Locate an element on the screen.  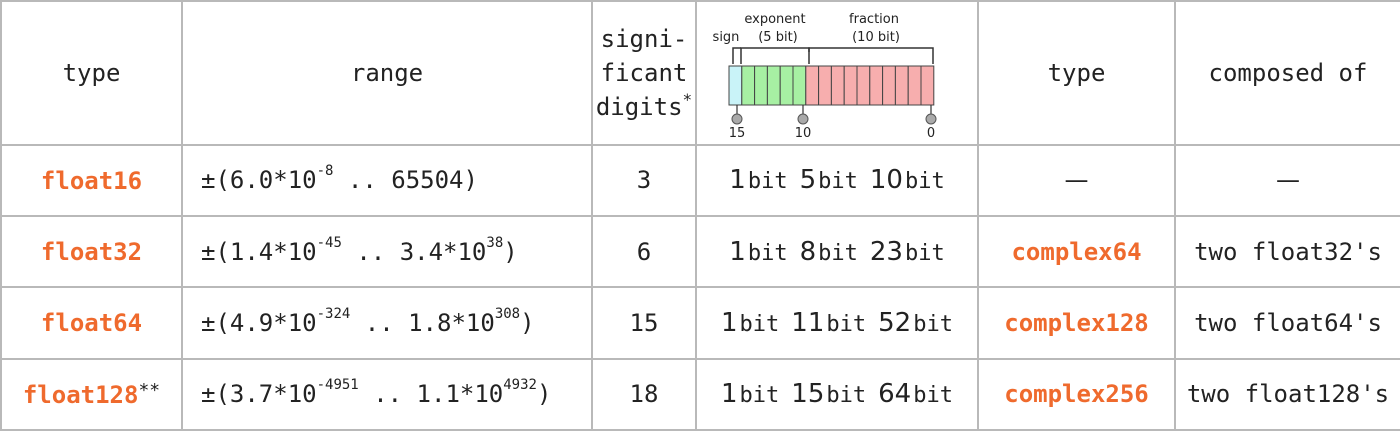
bit-15-marker is located at coordinates (737, 119).